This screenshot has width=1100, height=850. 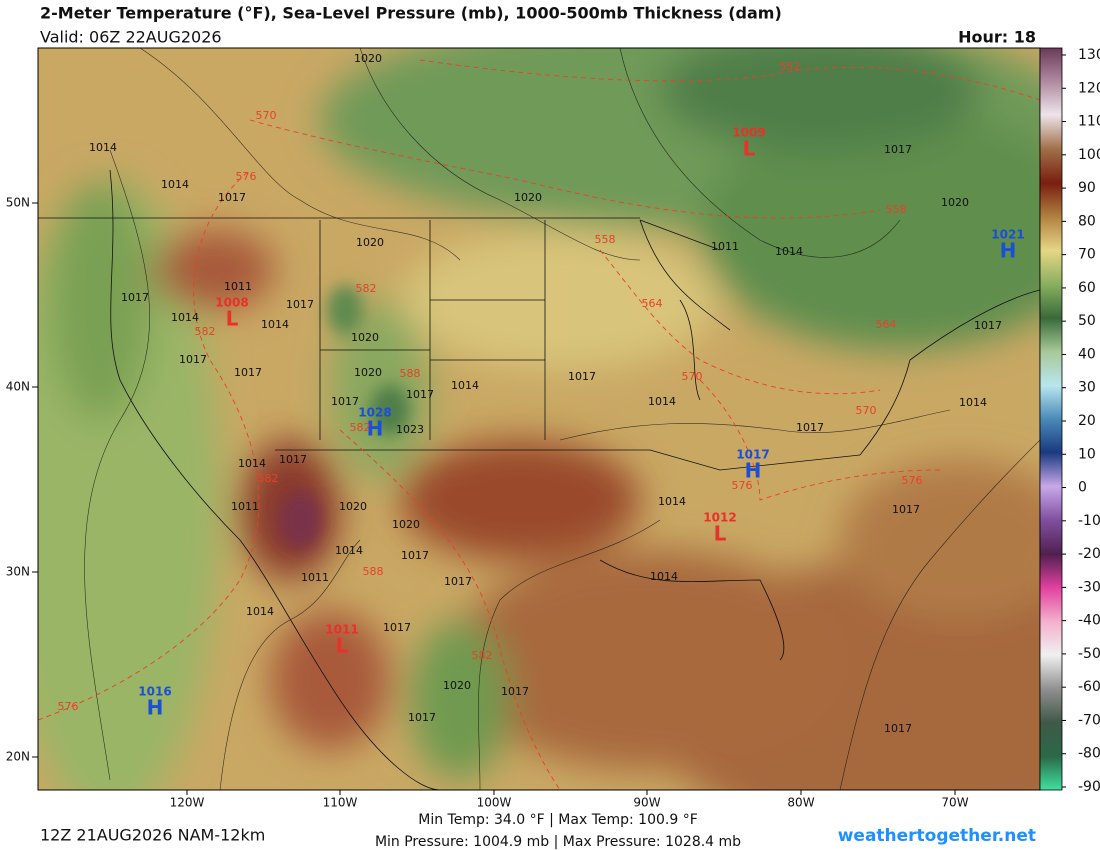 What do you see at coordinates (1089, 55) in the screenshot?
I see `colorbar-label: 130` at bounding box center [1089, 55].